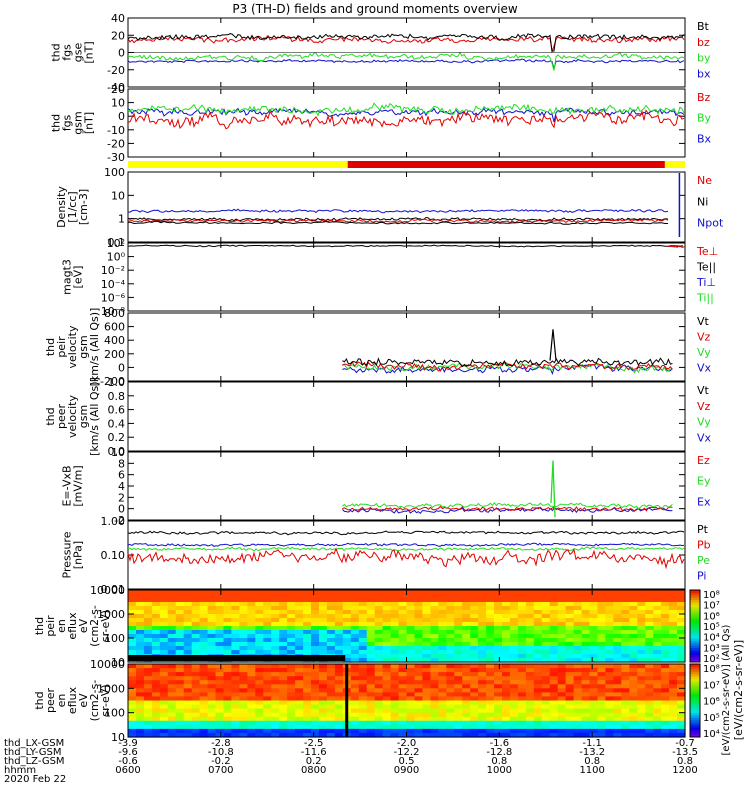 This screenshot has width=750, height=800. I want to click on ytick-label-peer_velocity-1: 0.8, so click(117, 396).